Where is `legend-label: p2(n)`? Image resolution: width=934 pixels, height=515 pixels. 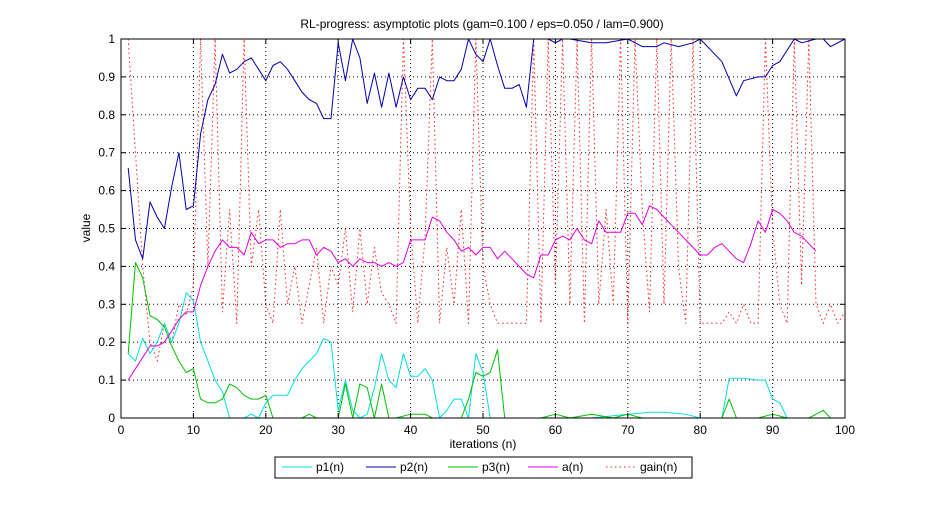
legend-label: p2(n) is located at coordinates (414, 467).